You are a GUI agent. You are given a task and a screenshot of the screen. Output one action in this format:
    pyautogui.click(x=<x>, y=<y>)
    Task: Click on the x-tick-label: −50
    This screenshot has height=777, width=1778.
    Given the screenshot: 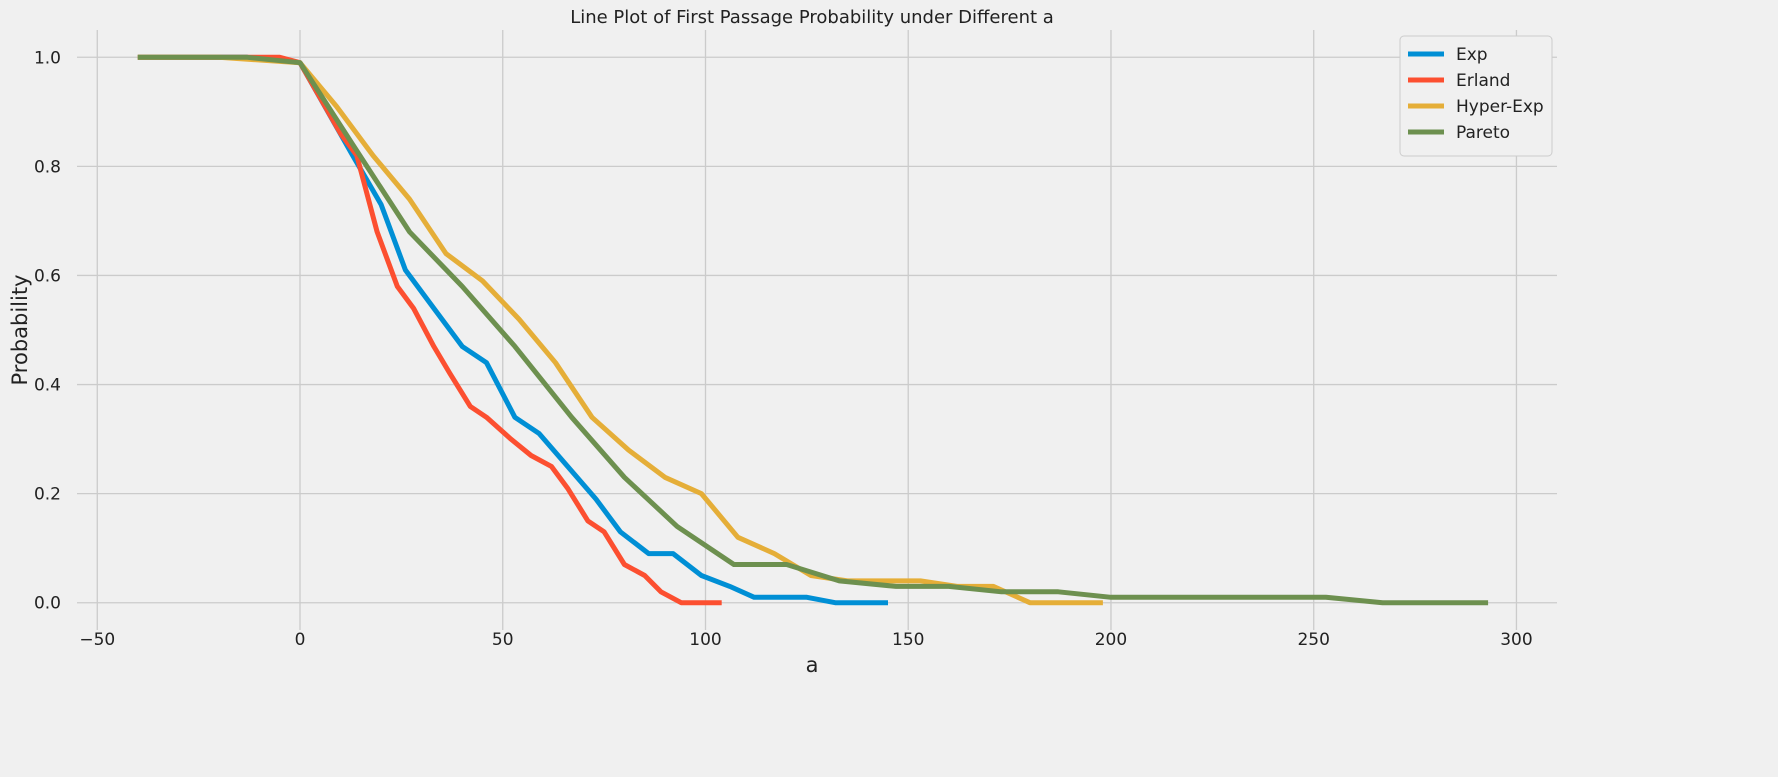 What is the action you would take?
    pyautogui.click(x=97, y=640)
    